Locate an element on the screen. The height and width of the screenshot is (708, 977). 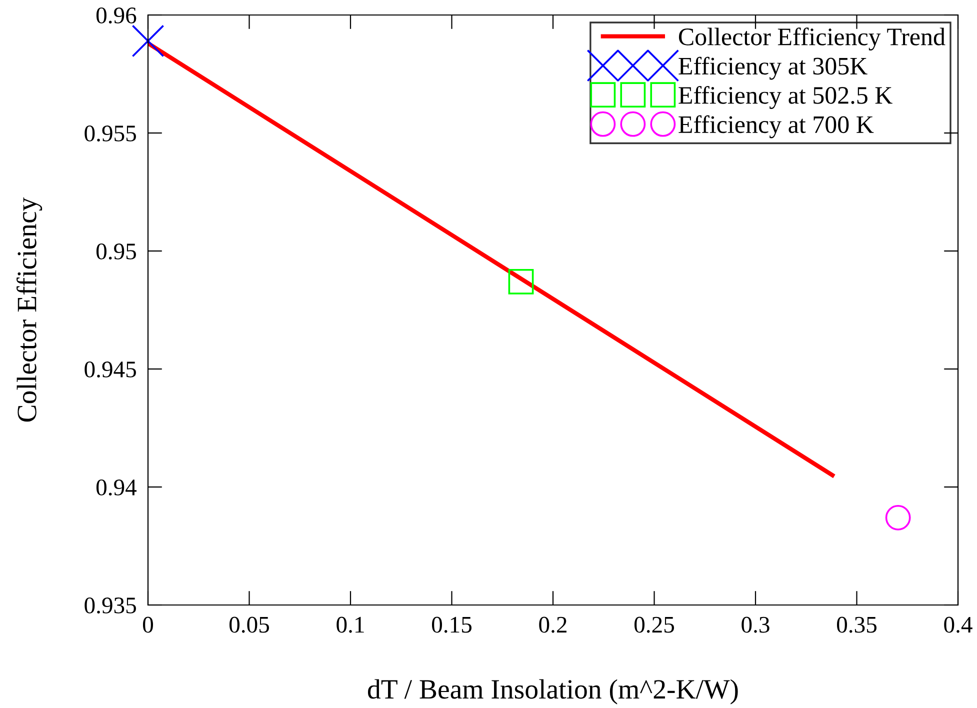
y-tick-label: 0.95 is located at coordinates (116, 251).